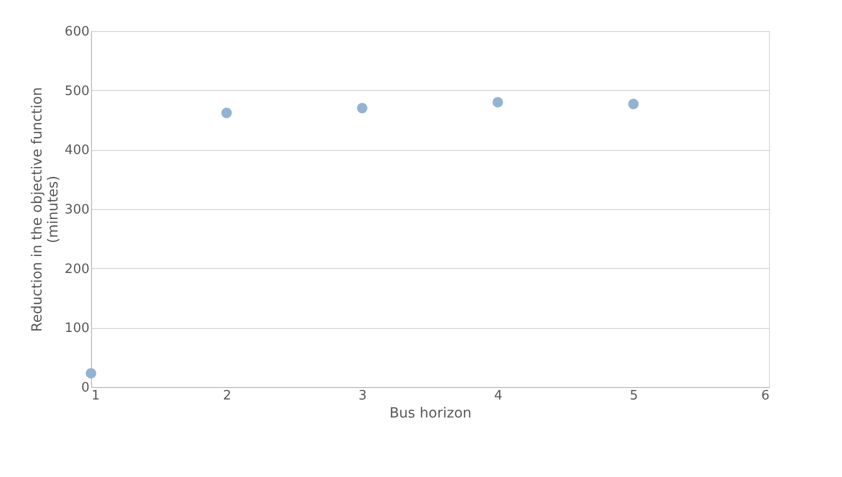  What do you see at coordinates (77, 32) in the screenshot?
I see `y-tick-label: 600` at bounding box center [77, 32].